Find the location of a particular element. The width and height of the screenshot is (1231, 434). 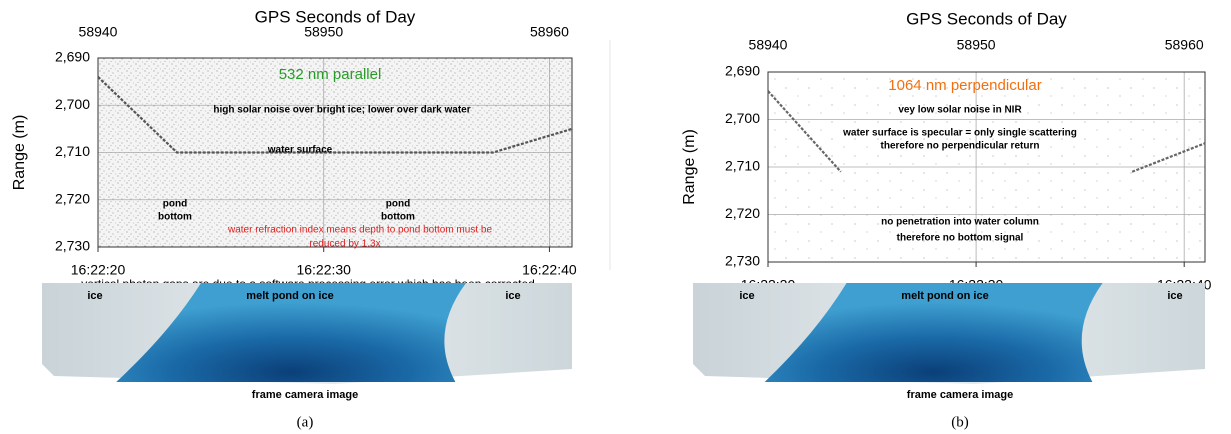

annotation: water surface is located at coordinates (300, 150).